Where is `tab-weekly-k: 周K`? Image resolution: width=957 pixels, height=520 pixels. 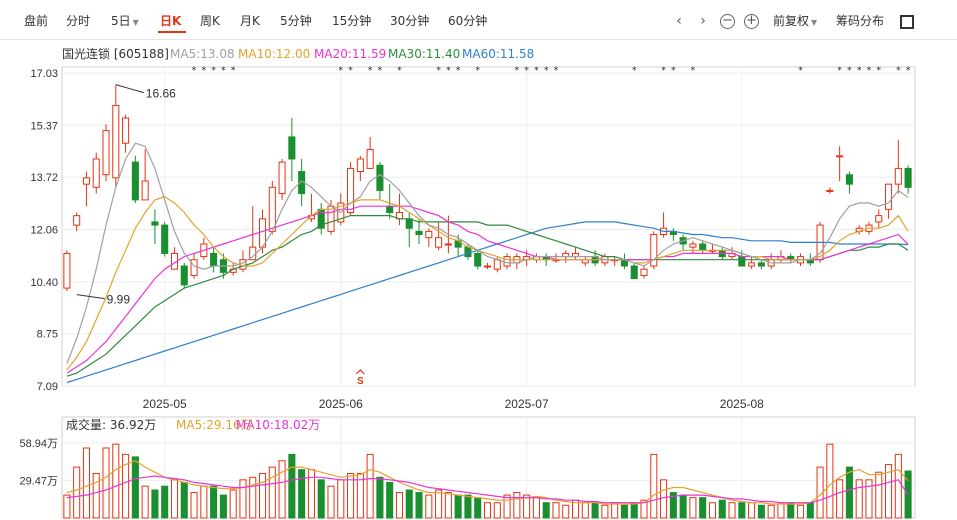 tab-weekly-k: 周K is located at coordinates (210, 21).